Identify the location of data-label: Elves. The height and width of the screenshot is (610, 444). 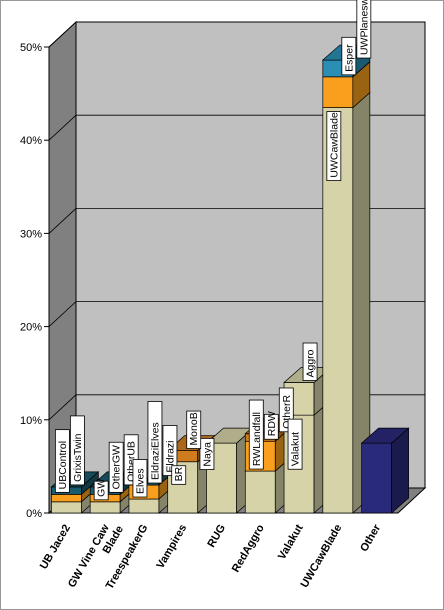
(140, 478).